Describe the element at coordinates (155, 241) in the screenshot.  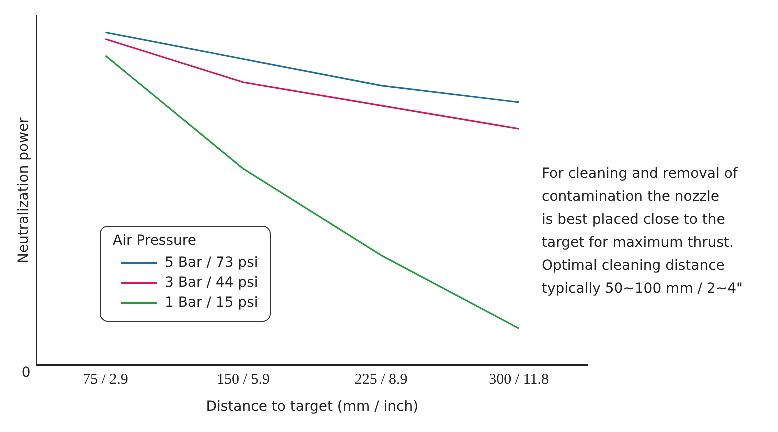
I see `legend-title: Air Pressure` at that location.